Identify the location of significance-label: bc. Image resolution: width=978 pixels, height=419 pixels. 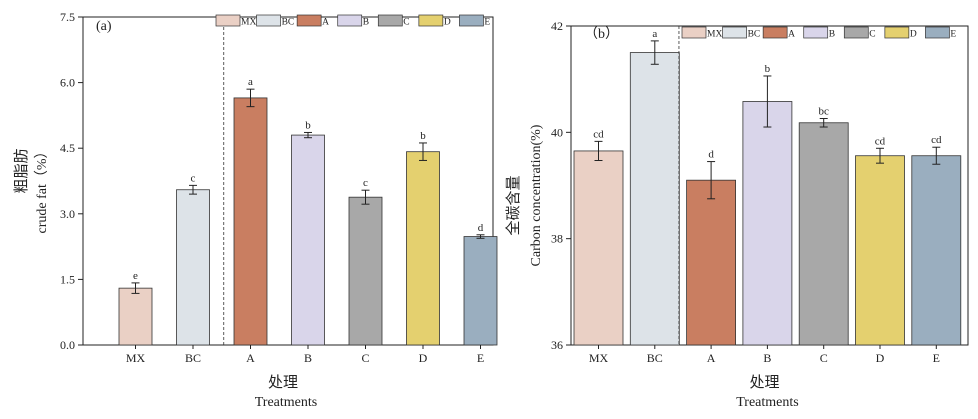
(824, 112).